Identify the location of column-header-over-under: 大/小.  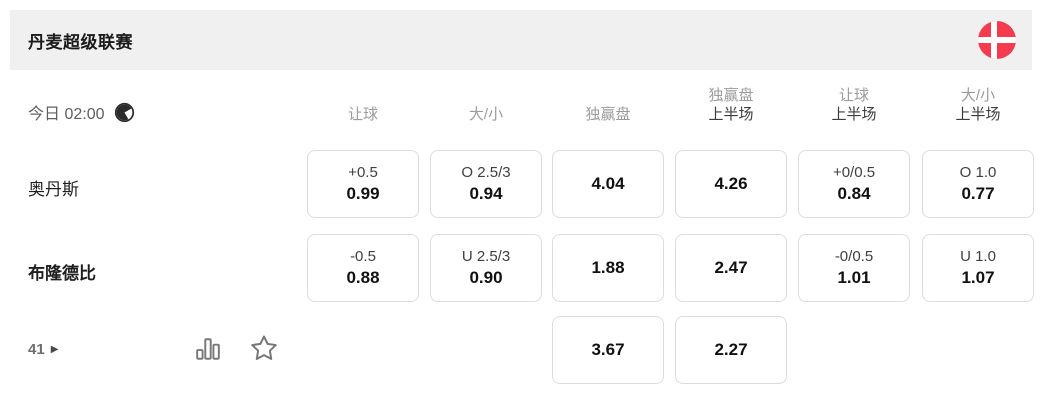
(486, 102).